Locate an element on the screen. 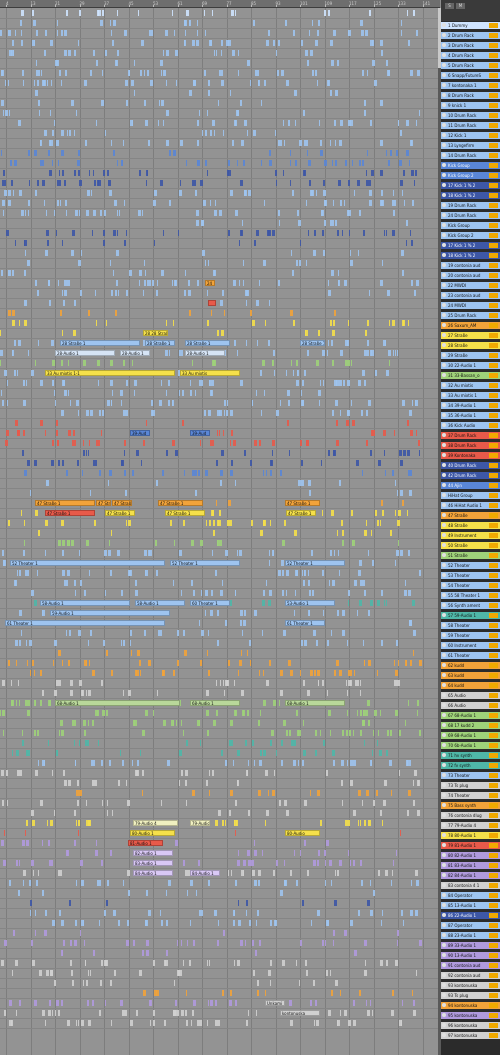  track-header: 24 MWDI is located at coordinates (470, 305).